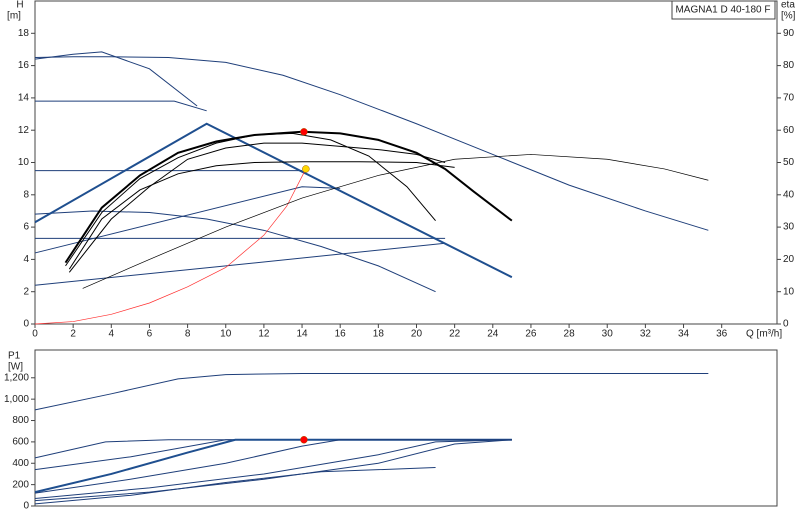  What do you see at coordinates (20, 442) in the screenshot?
I see `y-tick-label: 600` at bounding box center [20, 442].